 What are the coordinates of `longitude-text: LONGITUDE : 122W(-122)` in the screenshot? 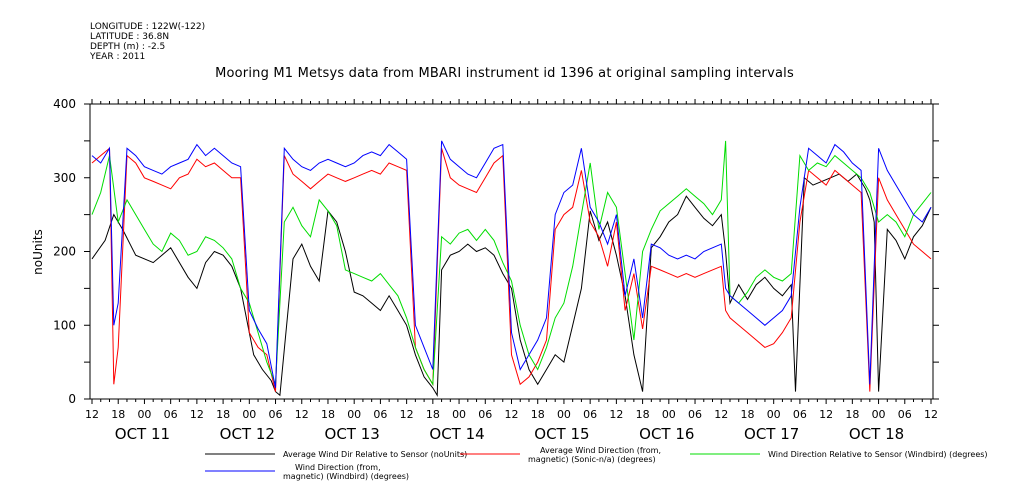 It's located at (148, 27).